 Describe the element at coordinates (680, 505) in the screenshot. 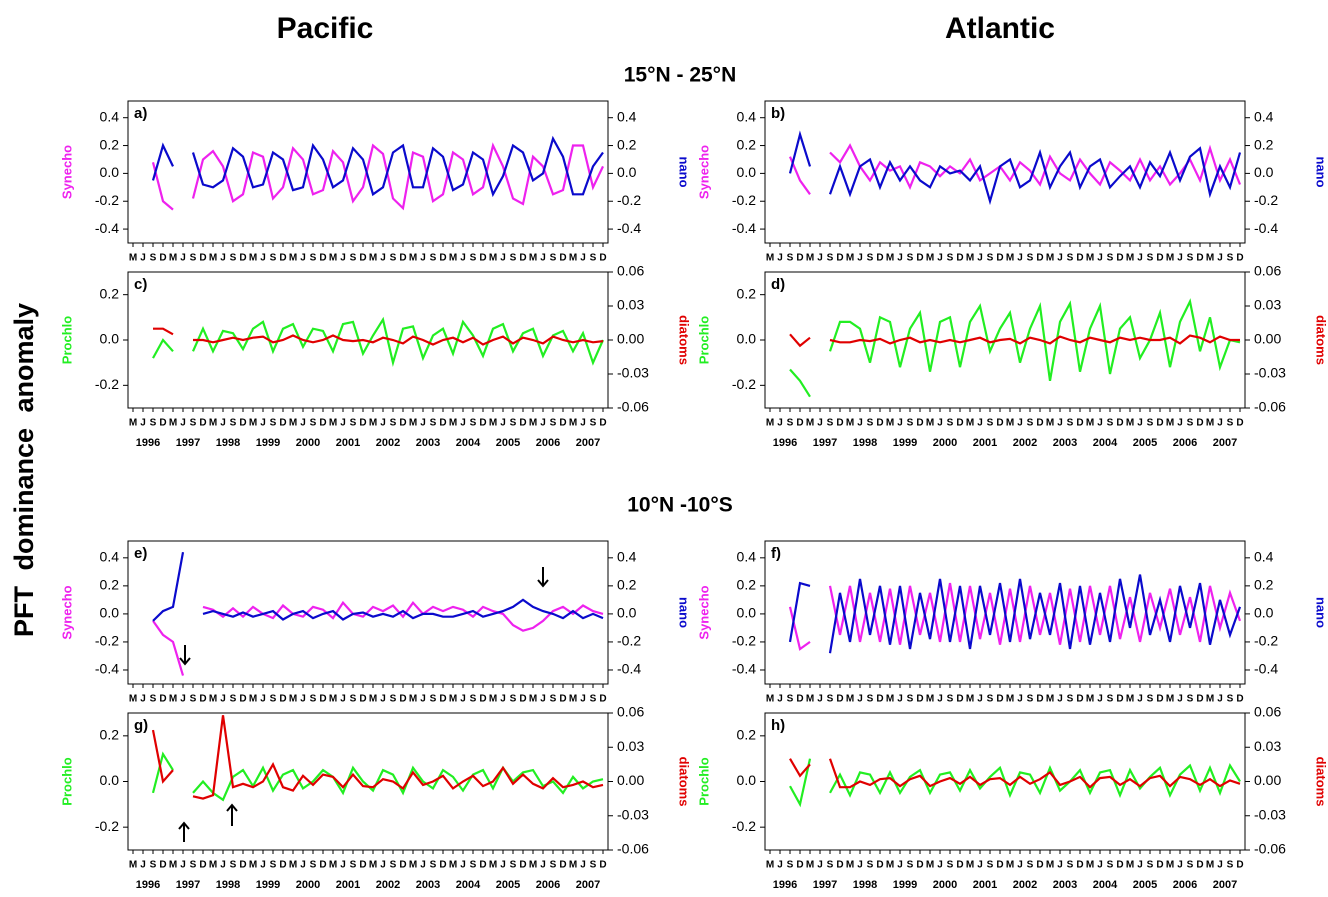

I see `section-title: 10°N -10°S` at that location.